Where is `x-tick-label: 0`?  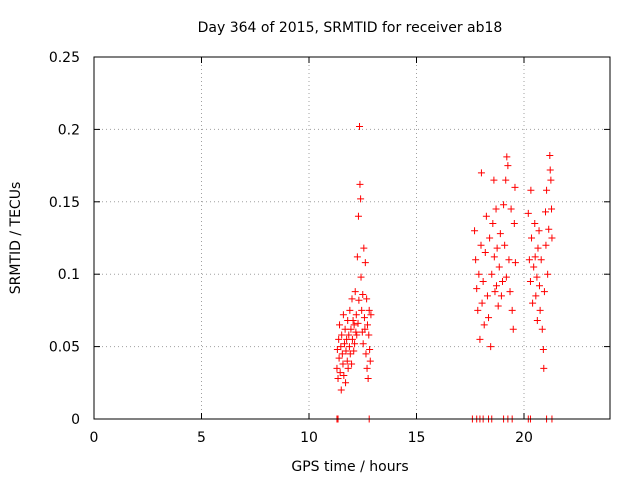 x-tick-label: 0 is located at coordinates (94, 438).